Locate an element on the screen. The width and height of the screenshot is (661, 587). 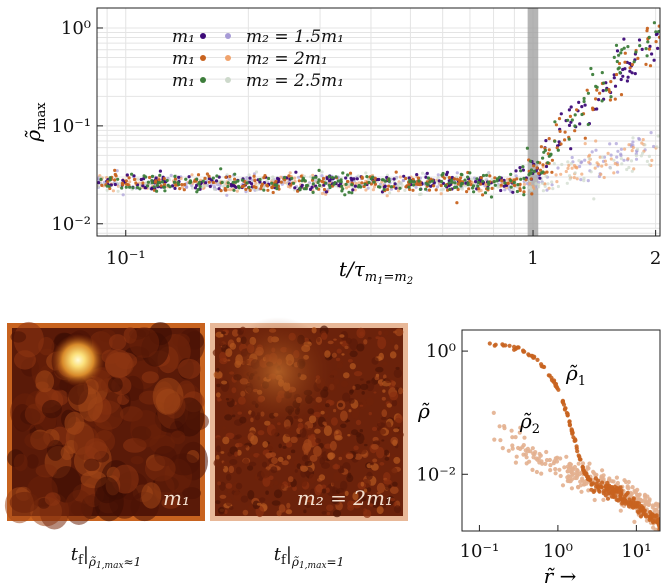
profile-ytick-label: 10⁻² is located at coordinates (436, 474).